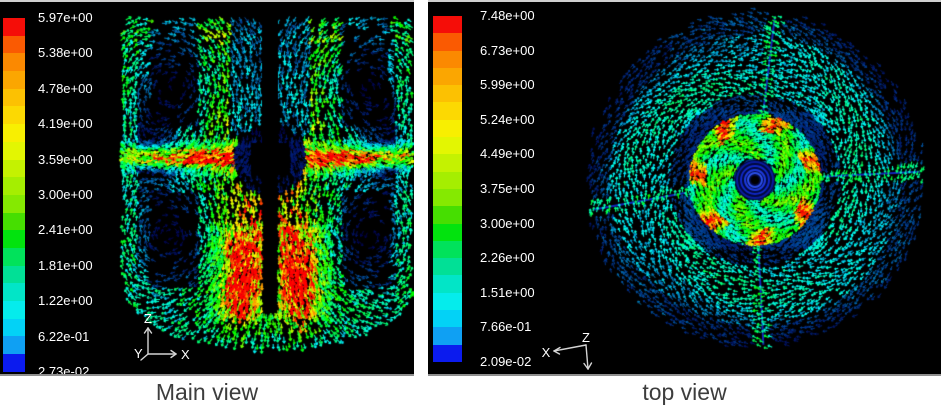  Describe the element at coordinates (506, 327) in the screenshot. I see `colorbar-tick-label: 7.66e-01` at that location.